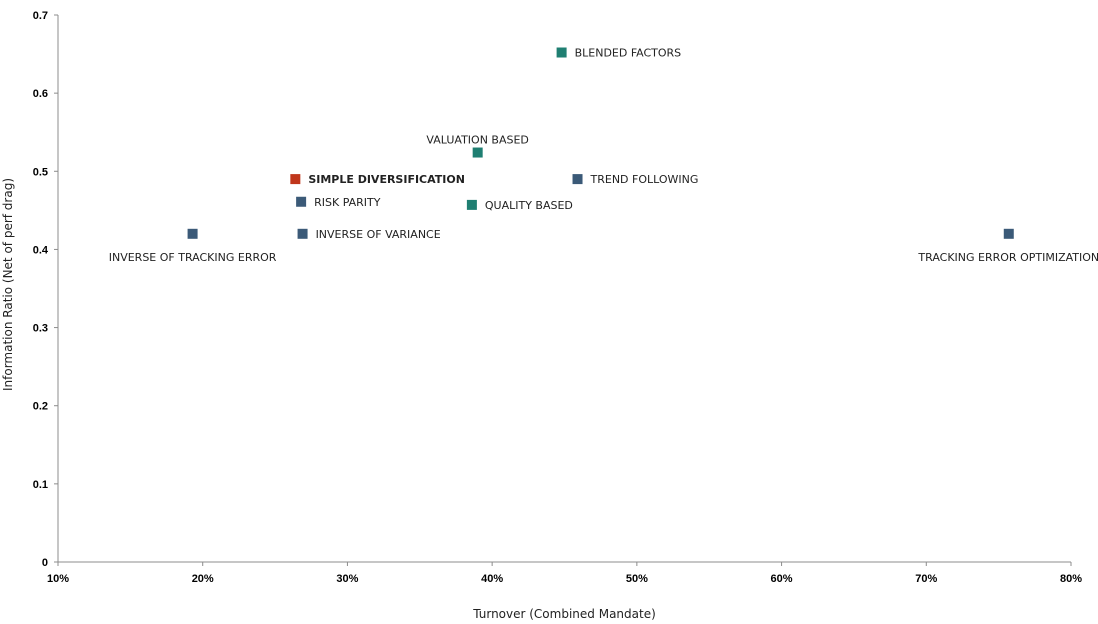 The image size is (1098, 624). I want to click on data-point-label: RISK PARITY, so click(347, 202).